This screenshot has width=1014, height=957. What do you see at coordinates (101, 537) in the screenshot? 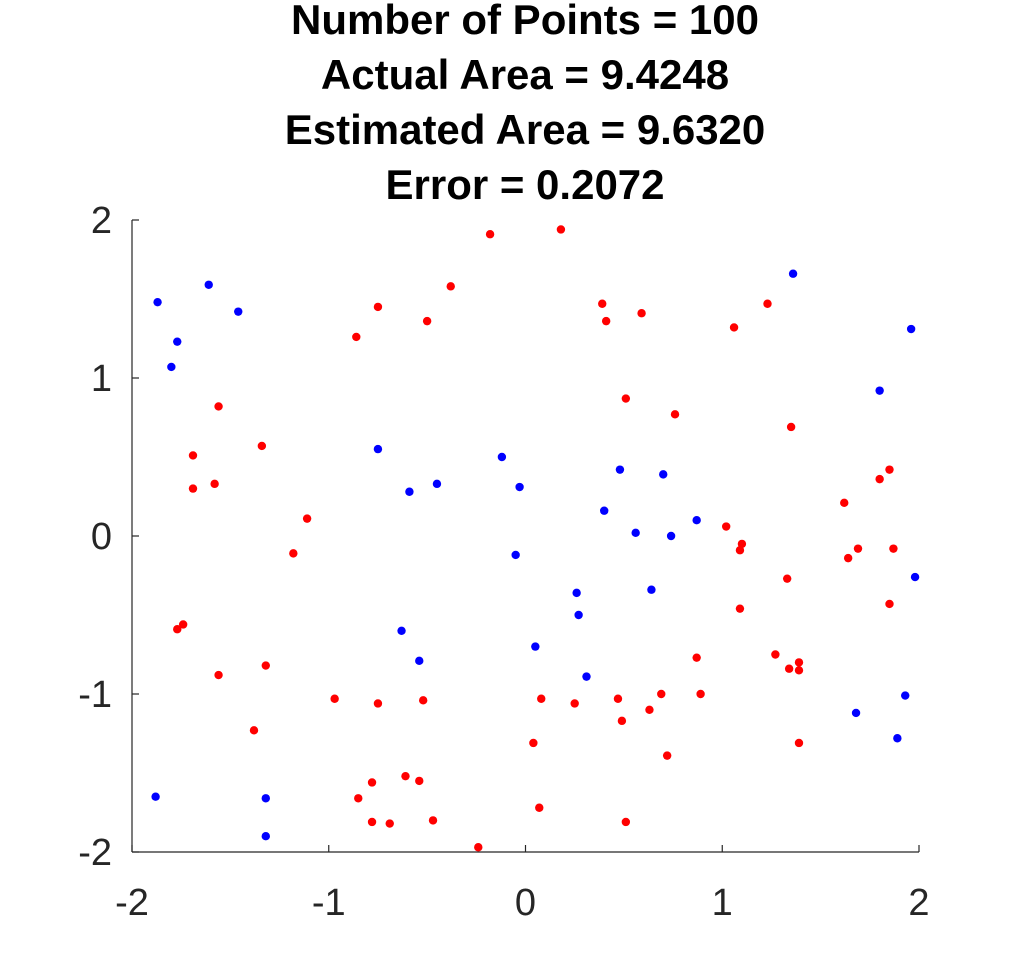
I see `y-tick-label: 0` at bounding box center [101, 537].